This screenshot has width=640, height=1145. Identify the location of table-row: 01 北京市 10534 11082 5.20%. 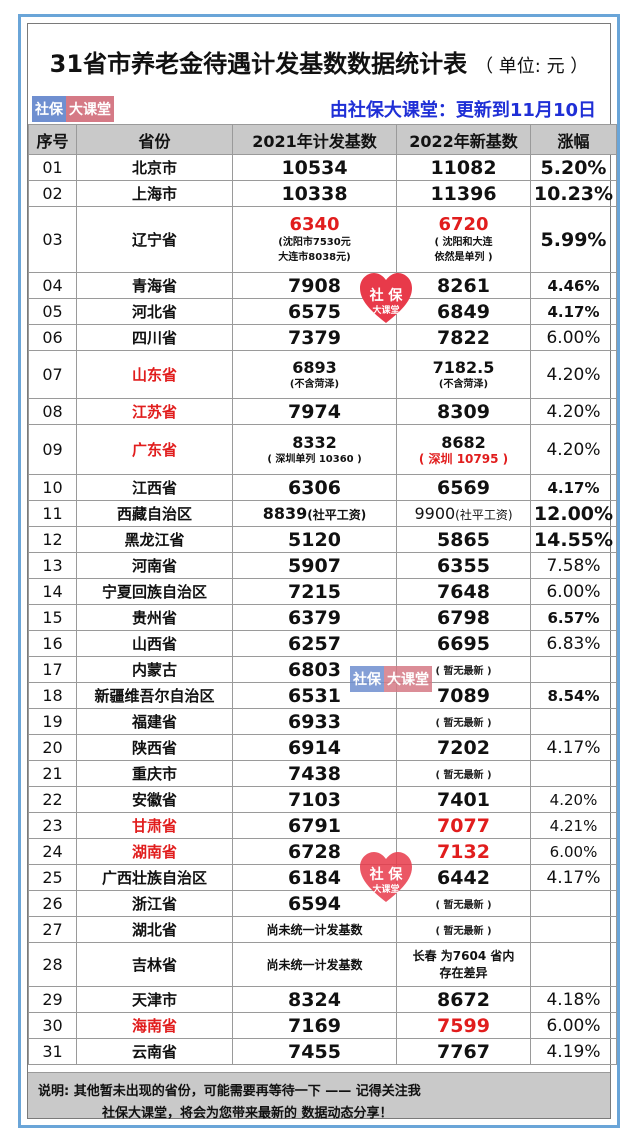
(322, 167).